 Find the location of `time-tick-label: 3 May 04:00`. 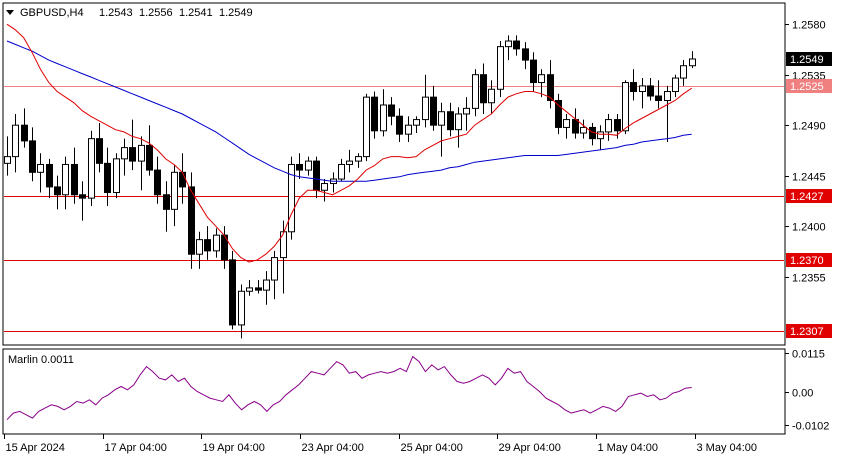

time-tick-label: 3 May 04:00 is located at coordinates (727, 448).